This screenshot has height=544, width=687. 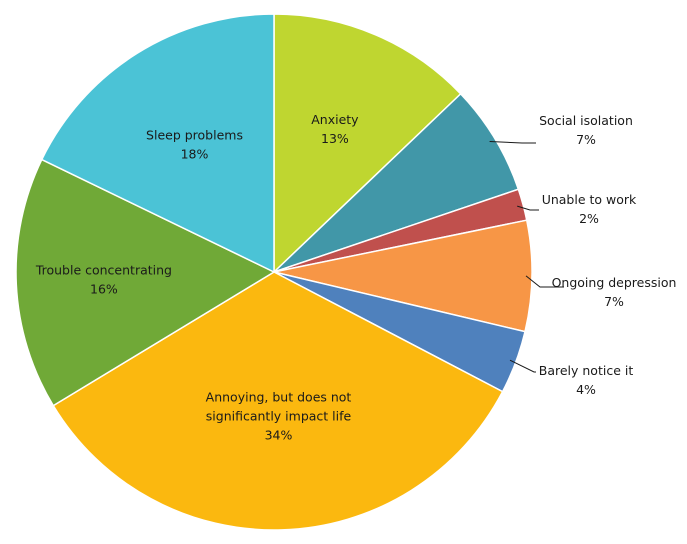 I want to click on slice-category-label-7: Sleep problems, so click(x=194, y=135).